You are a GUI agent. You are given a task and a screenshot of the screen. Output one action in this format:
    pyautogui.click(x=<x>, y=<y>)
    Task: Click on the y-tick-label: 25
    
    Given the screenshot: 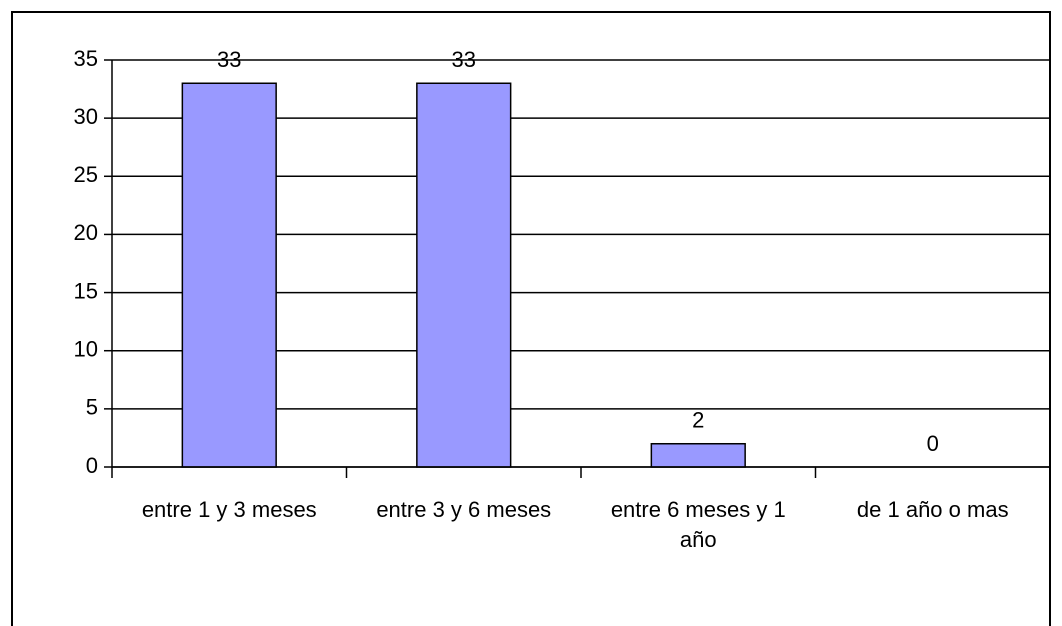 What is the action you would take?
    pyautogui.click(x=86, y=174)
    